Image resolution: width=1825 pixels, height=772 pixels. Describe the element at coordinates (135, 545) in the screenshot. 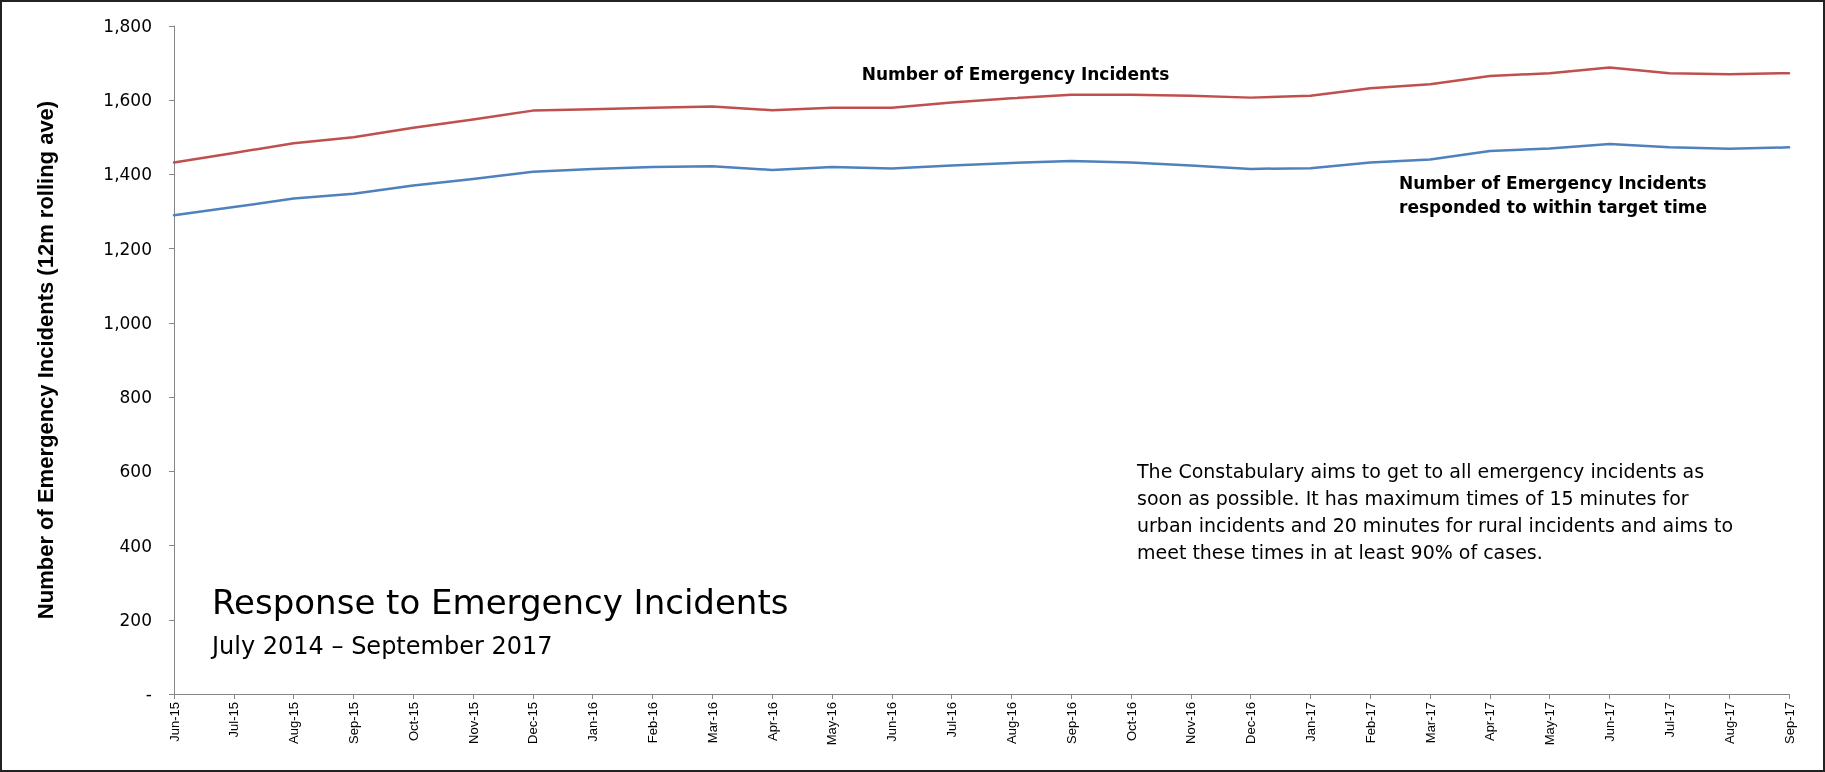

I see `y-tick-label: 400` at that location.